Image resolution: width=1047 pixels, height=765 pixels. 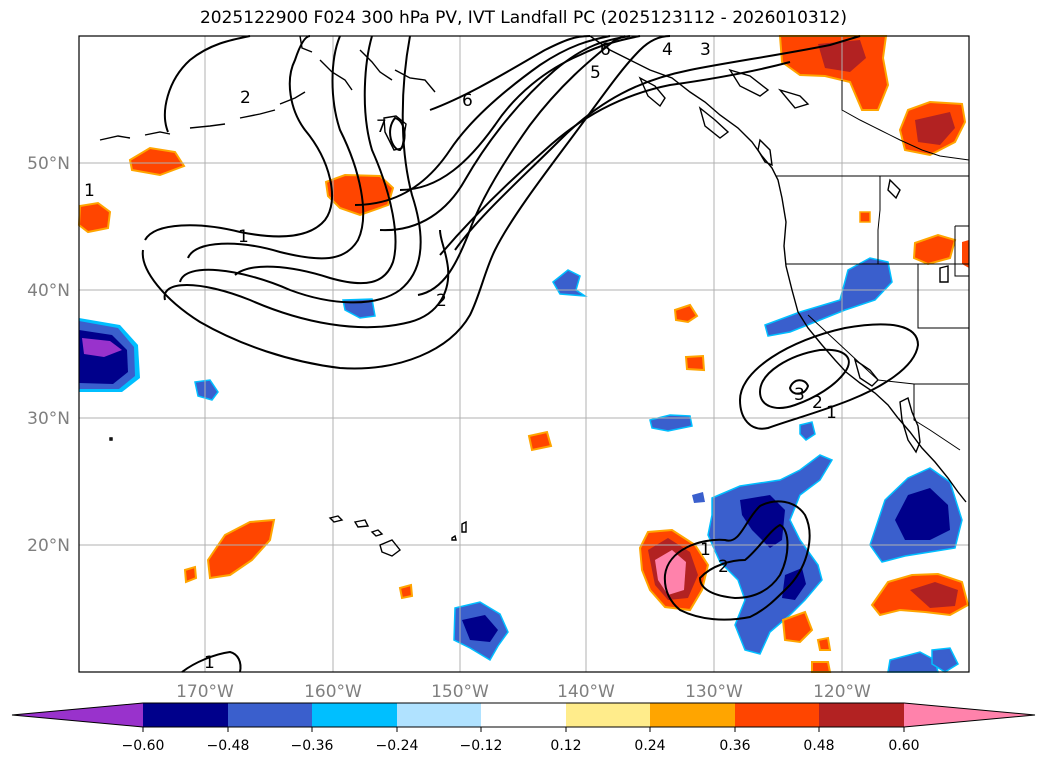 What do you see at coordinates (228, 746) in the screenshot?
I see `colorbar-tick-label: −0.48` at bounding box center [228, 746].